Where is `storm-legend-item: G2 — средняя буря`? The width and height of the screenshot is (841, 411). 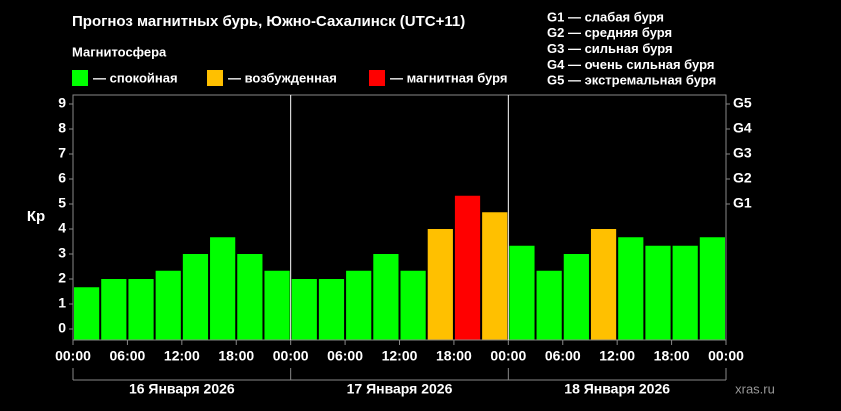 storm-legend-item: G2 — средняя буря is located at coordinates (609, 32).